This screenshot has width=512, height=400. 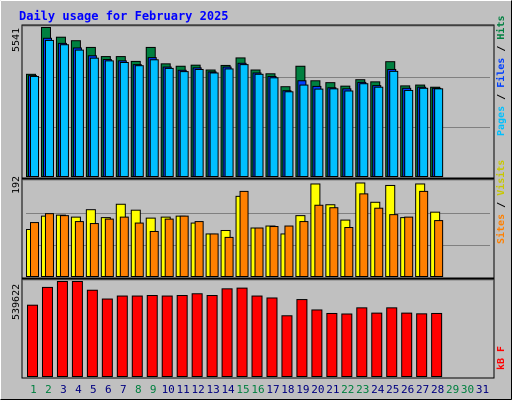 I want to click on x-tick-label-day-3: 3, so click(x=63, y=389).